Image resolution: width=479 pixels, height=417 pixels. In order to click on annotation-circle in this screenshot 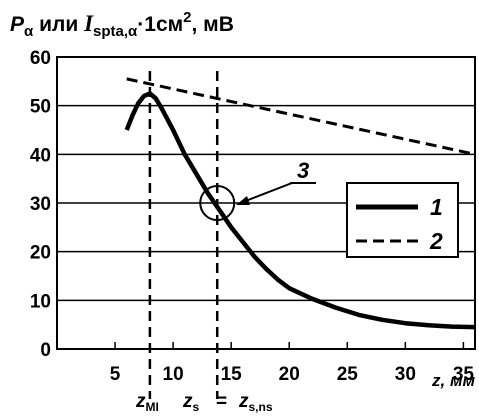, I will do `click(217, 203)`.